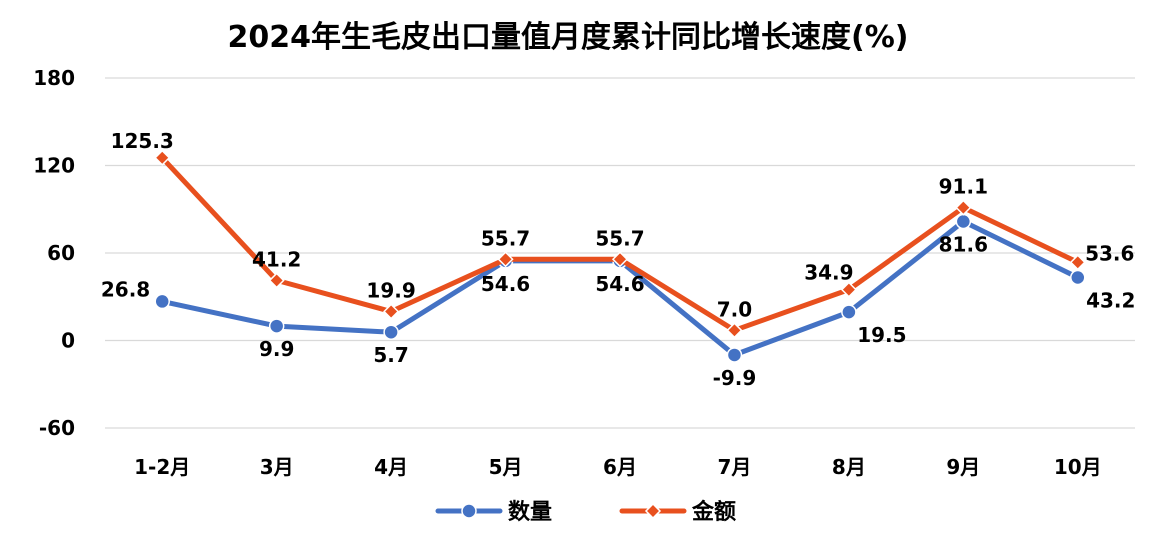  What do you see at coordinates (390, 290) in the screenshot?
I see `data-label: 19.9` at bounding box center [390, 290].